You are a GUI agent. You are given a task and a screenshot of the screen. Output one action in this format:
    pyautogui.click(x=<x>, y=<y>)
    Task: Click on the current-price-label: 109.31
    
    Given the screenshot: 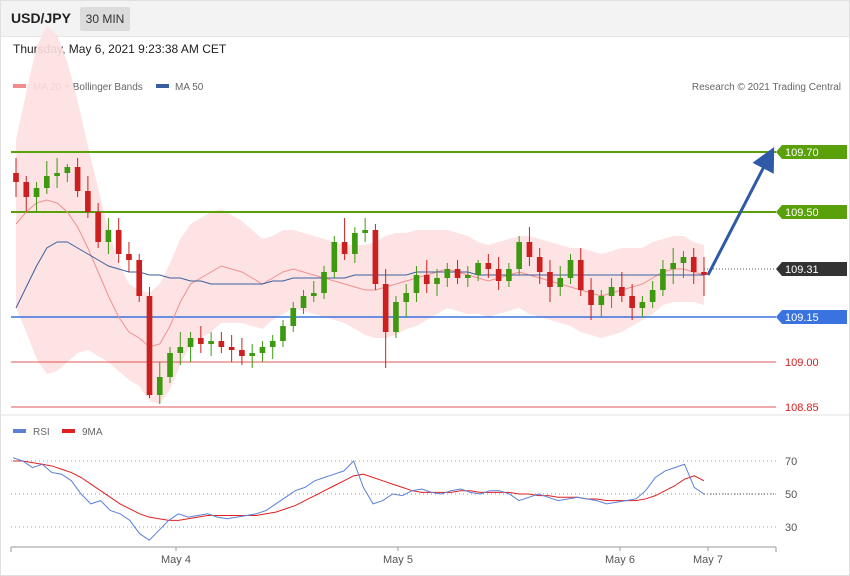 What is the action you would take?
    pyautogui.click(x=802, y=270)
    